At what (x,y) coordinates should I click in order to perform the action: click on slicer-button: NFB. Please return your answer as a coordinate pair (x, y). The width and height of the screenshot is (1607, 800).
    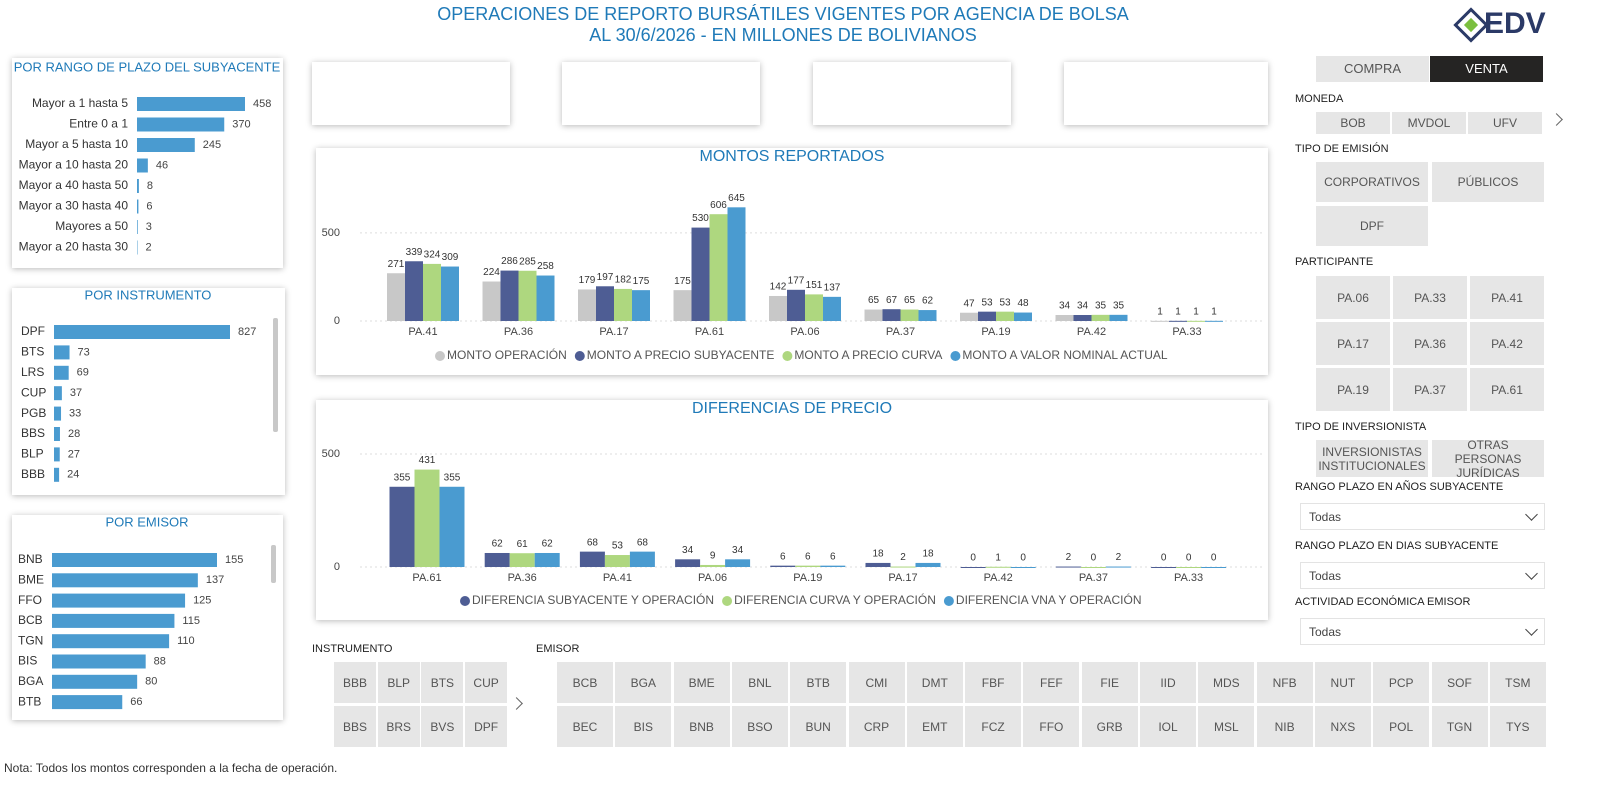
    Looking at the image, I should click on (1284, 682).